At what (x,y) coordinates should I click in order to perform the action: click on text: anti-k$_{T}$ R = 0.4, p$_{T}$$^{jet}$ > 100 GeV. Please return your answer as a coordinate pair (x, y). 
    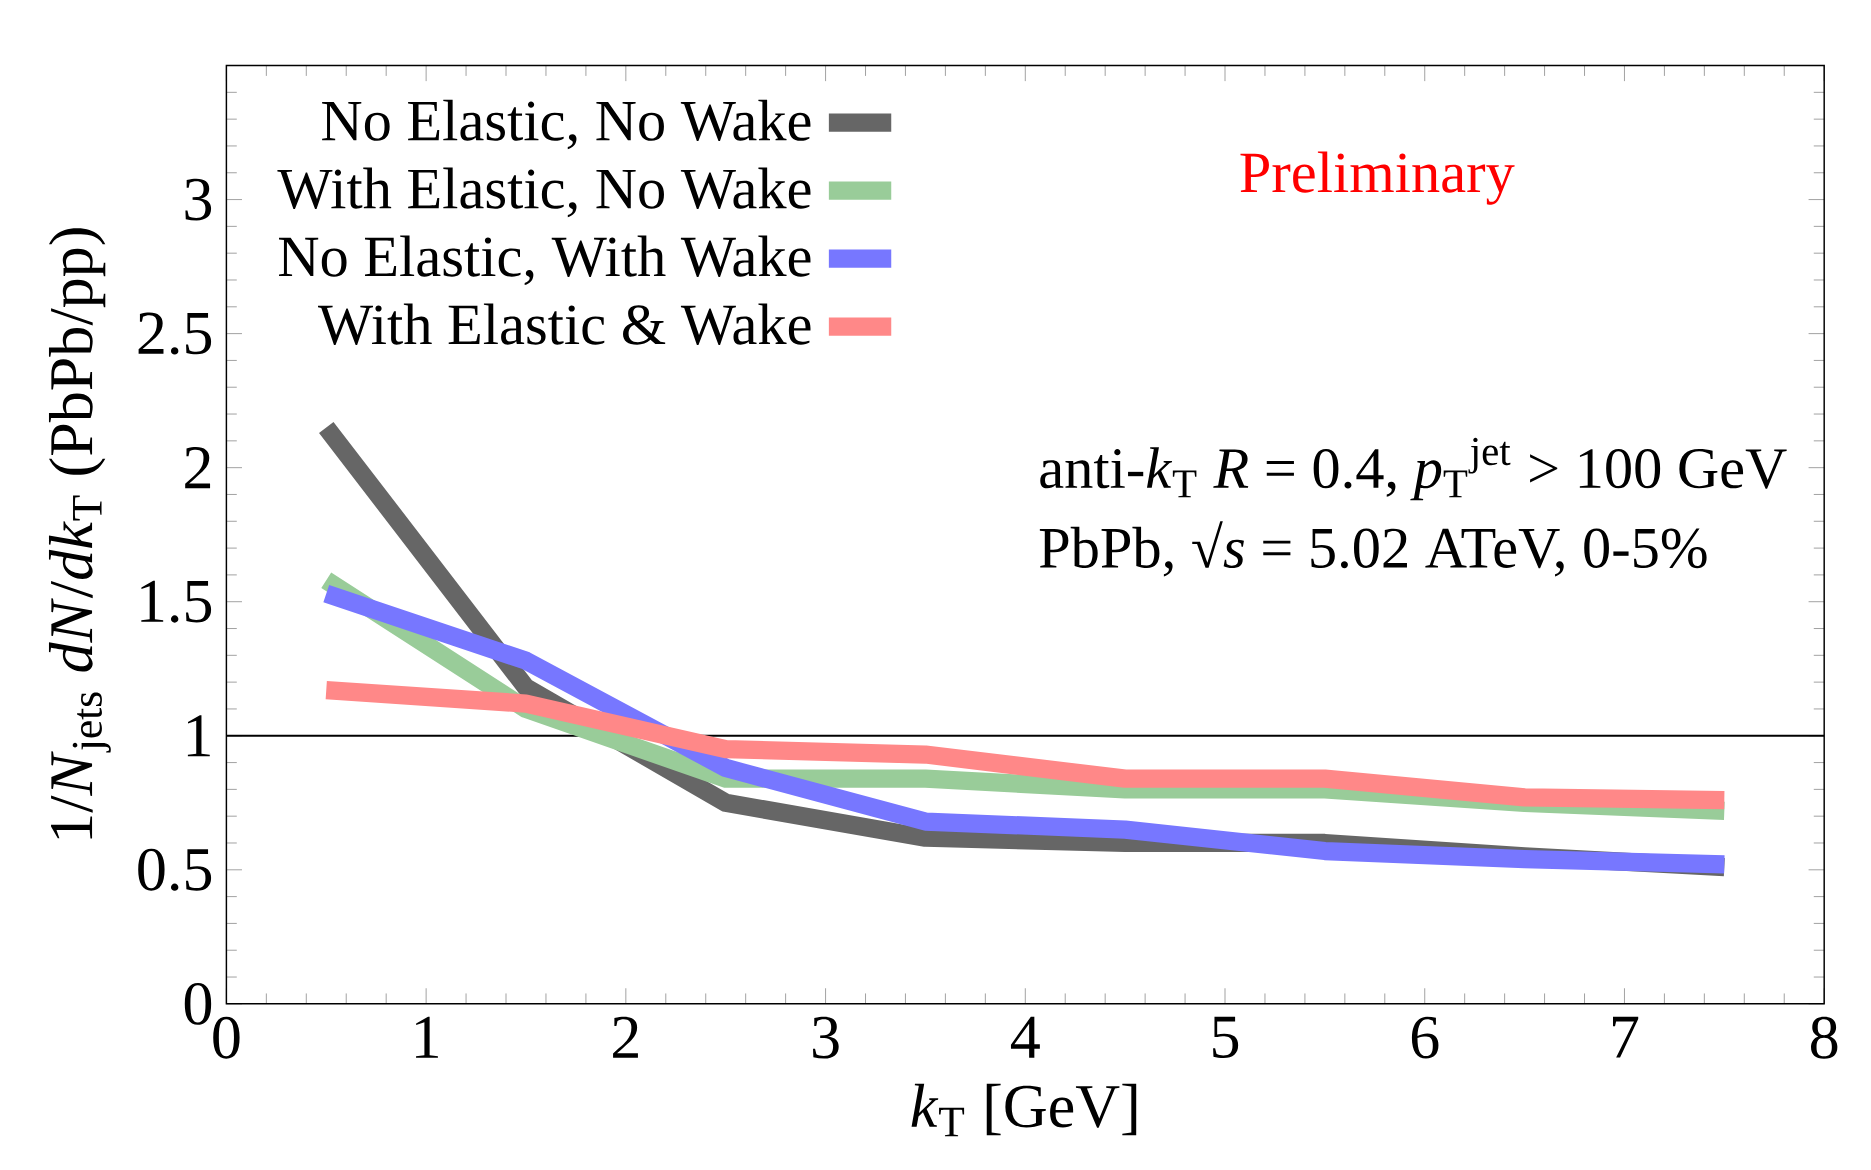
    Looking at the image, I should click on (1413, 469).